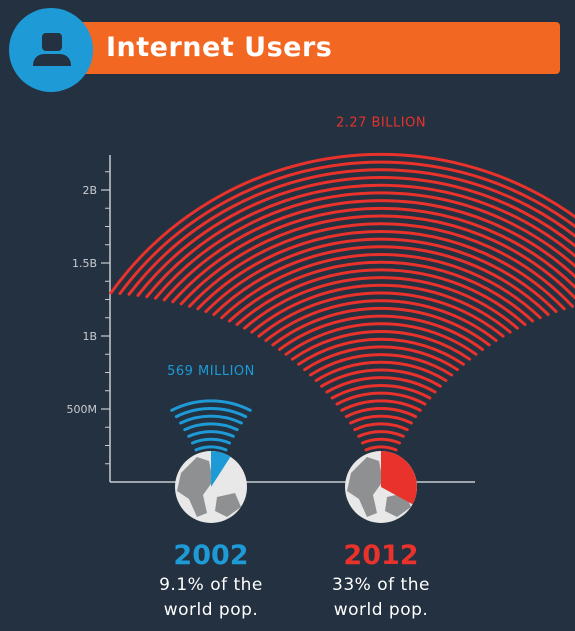 This screenshot has height=631, width=575. Describe the element at coordinates (84, 263) in the screenshot. I see `tick-label: 1.5B` at that location.